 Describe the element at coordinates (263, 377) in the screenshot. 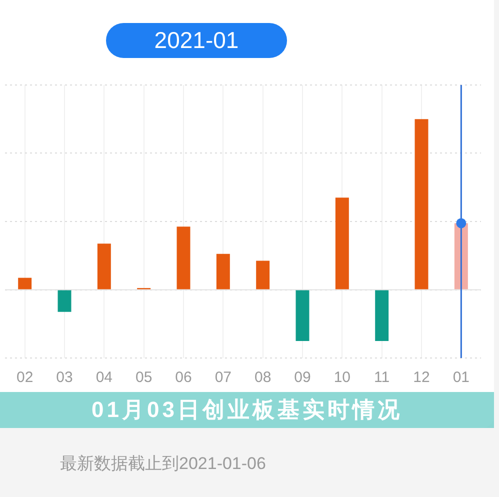

I see `x-tick-label: 08` at that location.